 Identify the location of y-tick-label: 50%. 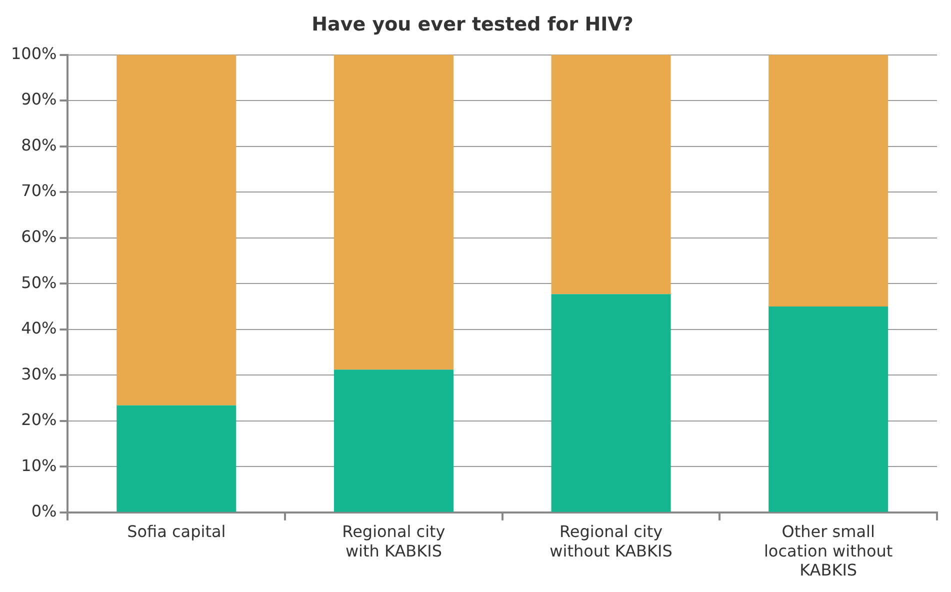
(39, 282).